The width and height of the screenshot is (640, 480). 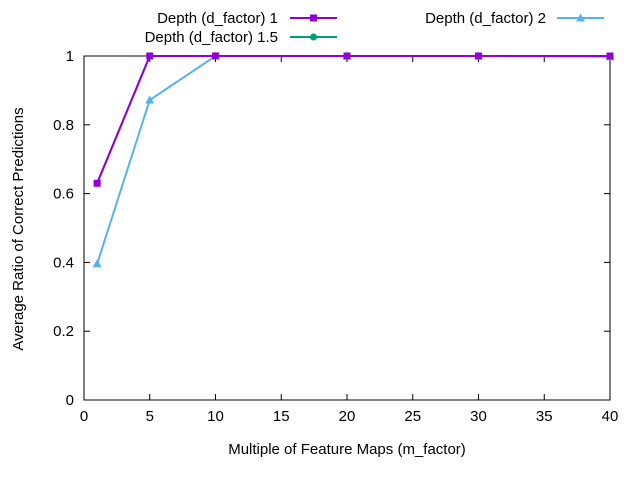 What do you see at coordinates (544, 416) in the screenshot?
I see `x-tick-label: 35` at bounding box center [544, 416].